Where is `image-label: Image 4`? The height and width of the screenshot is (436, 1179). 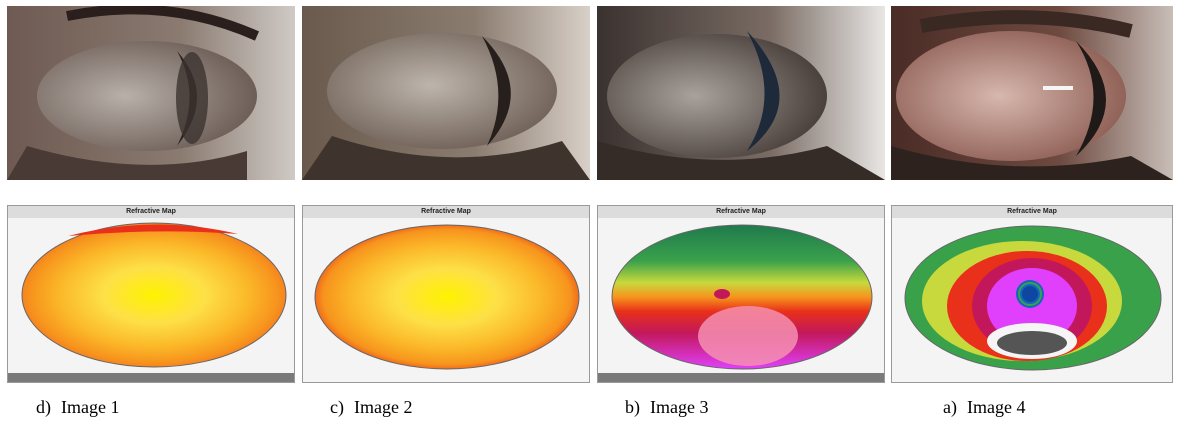 image-label: Image 4 is located at coordinates (996, 407).